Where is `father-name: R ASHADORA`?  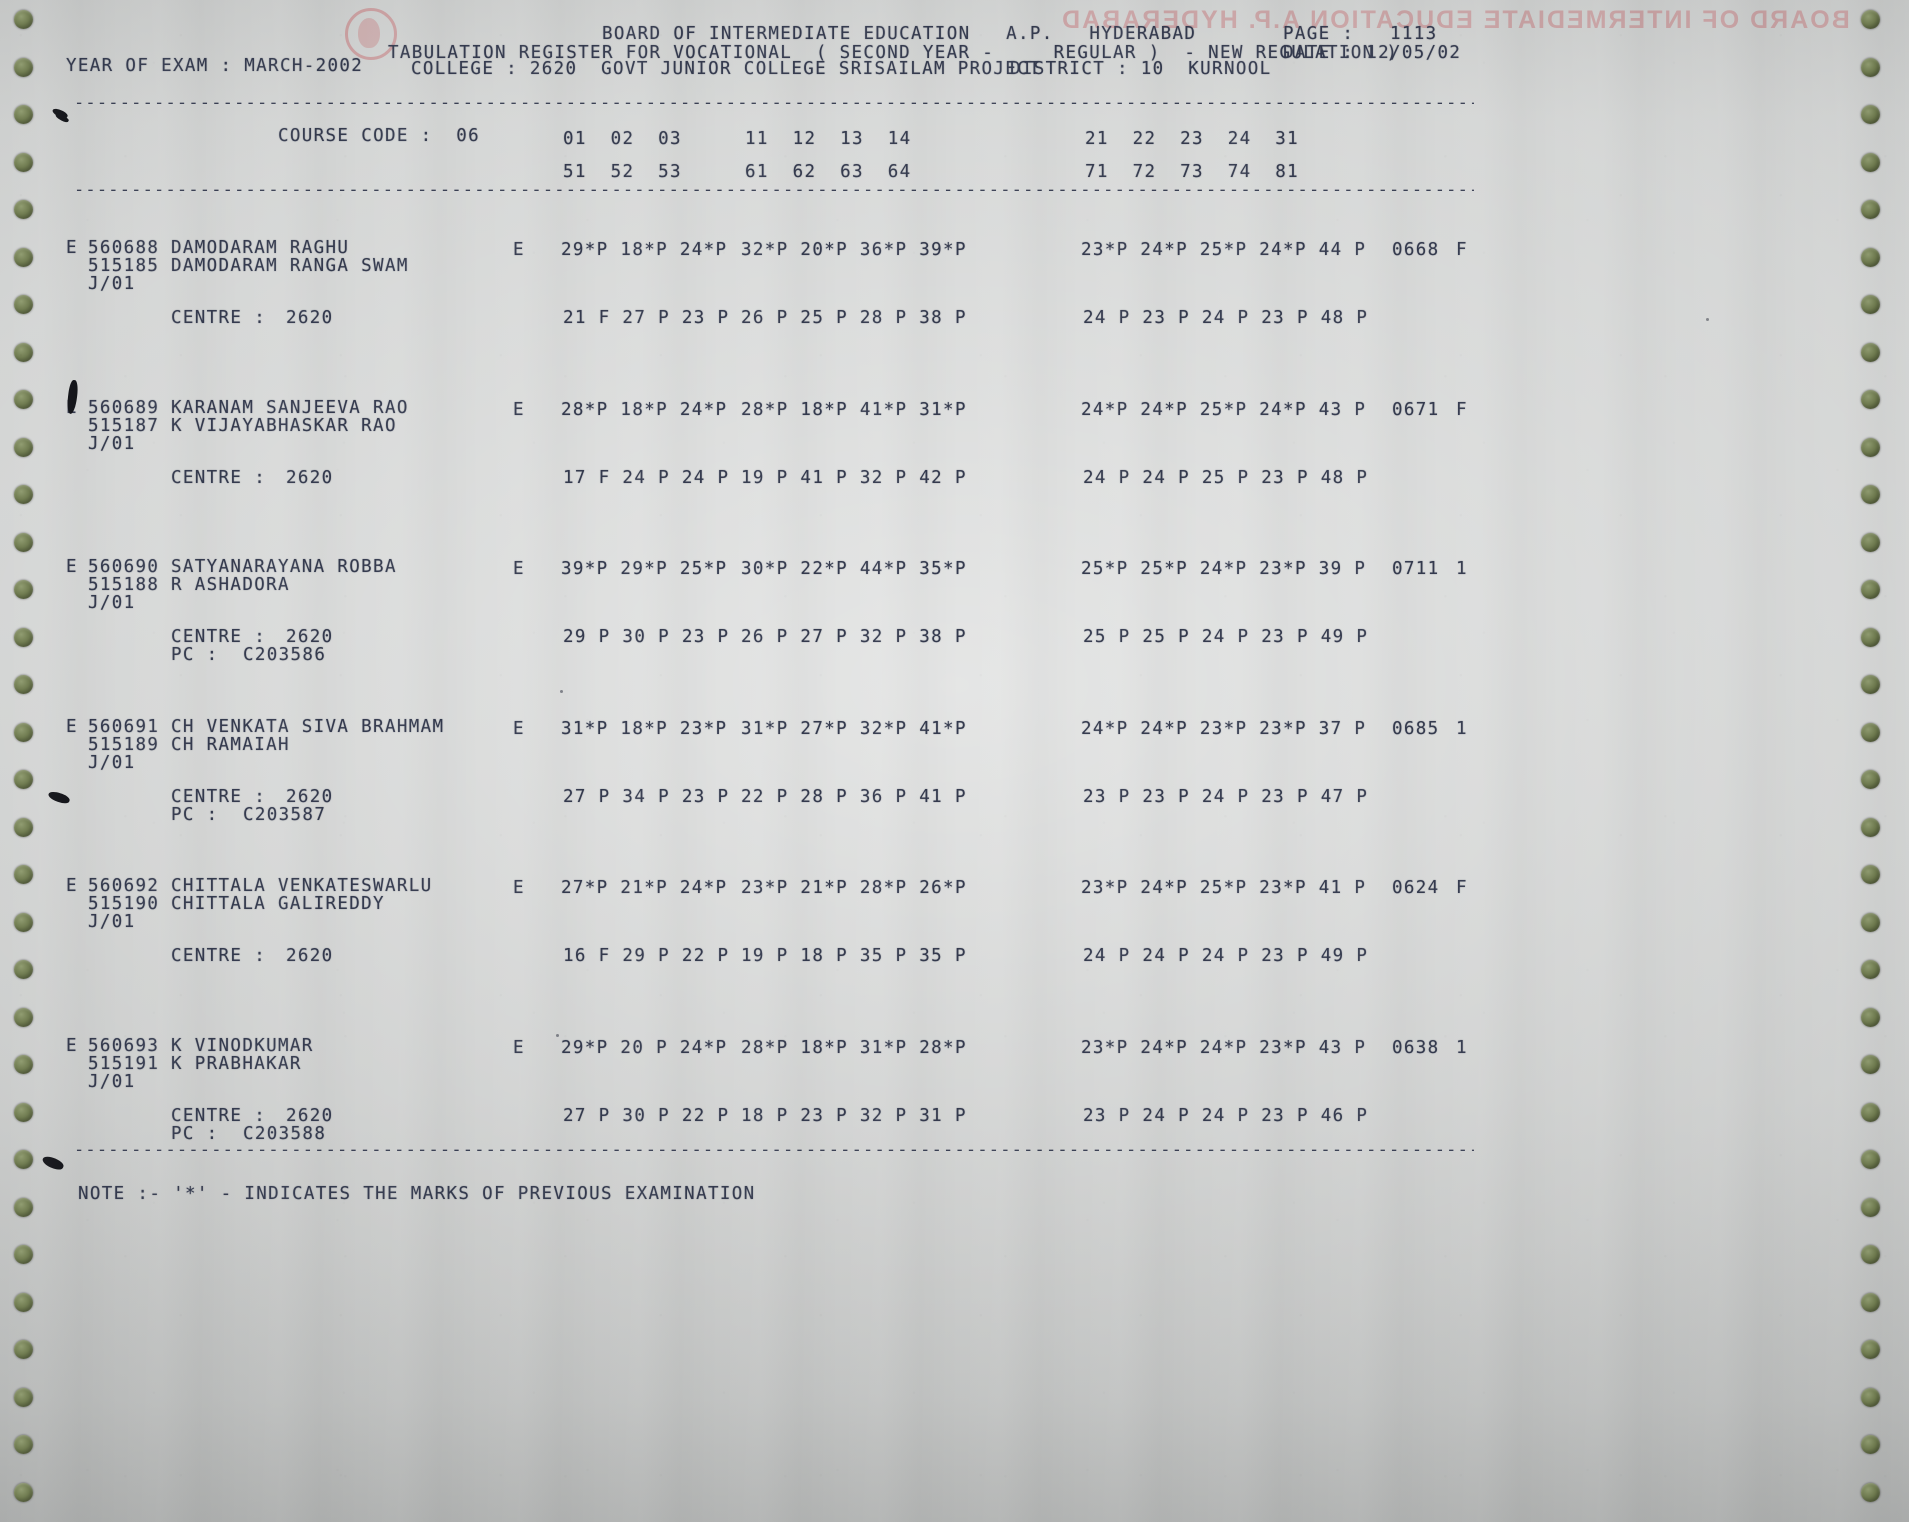 father-name: R ASHADORA is located at coordinates (230, 585).